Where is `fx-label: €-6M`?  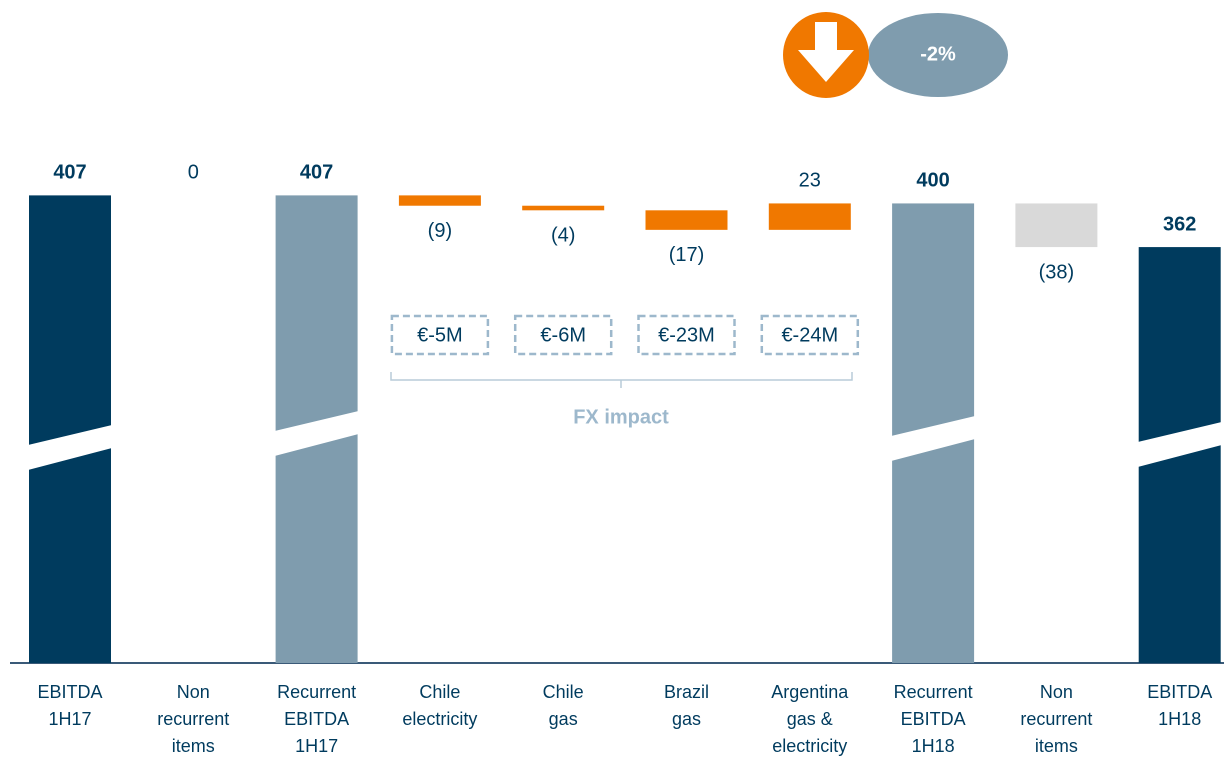
fx-label: €-6M is located at coordinates (563, 335).